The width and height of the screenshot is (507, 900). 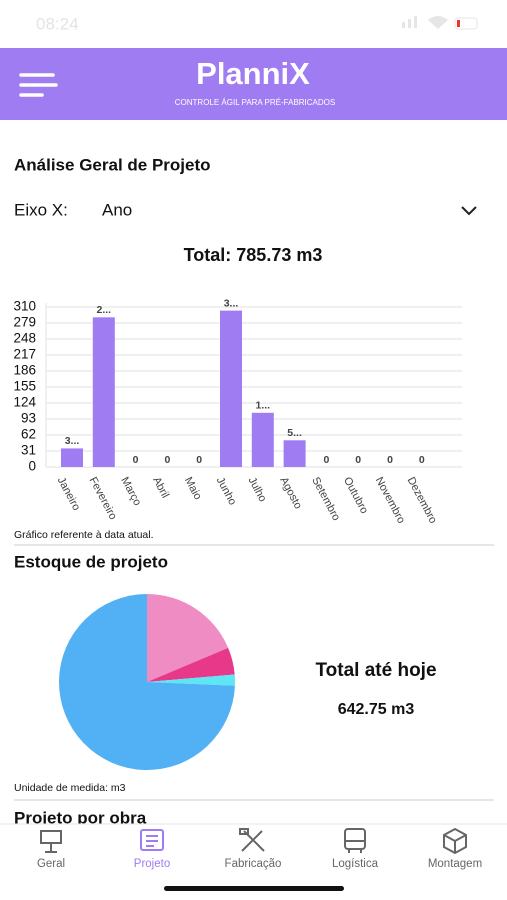 I want to click on tab-label: Fabricação, so click(x=253, y=864).